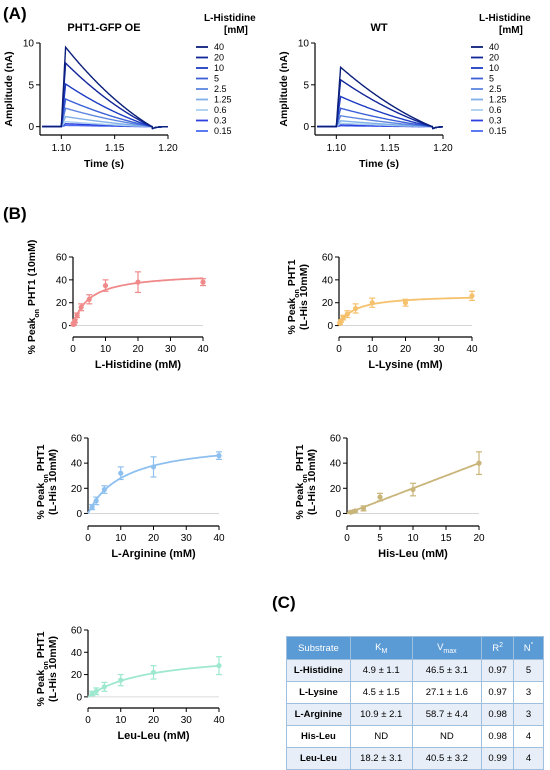 The width and height of the screenshot is (550, 770). Describe the element at coordinates (223, 100) in the screenshot. I see `legend-entry: 1.25` at that location.